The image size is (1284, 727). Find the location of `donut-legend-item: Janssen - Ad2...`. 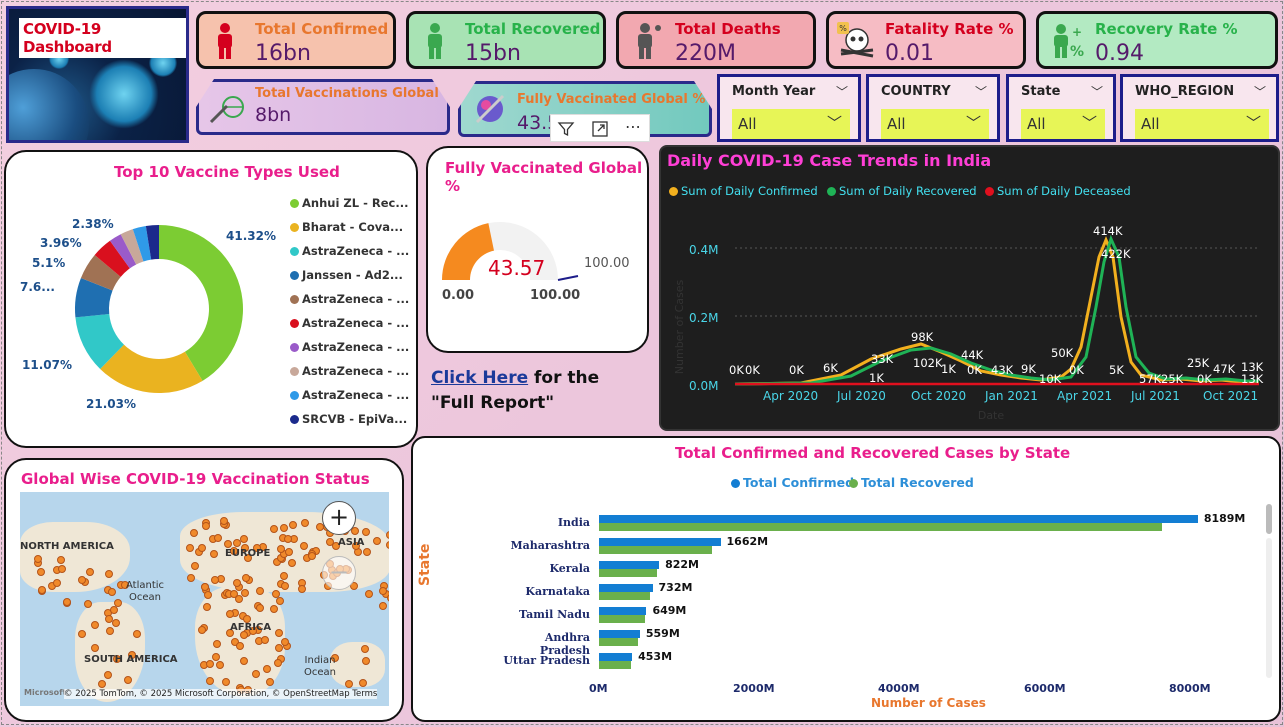

donut-legend-item: Janssen - Ad2... is located at coordinates (346, 275).